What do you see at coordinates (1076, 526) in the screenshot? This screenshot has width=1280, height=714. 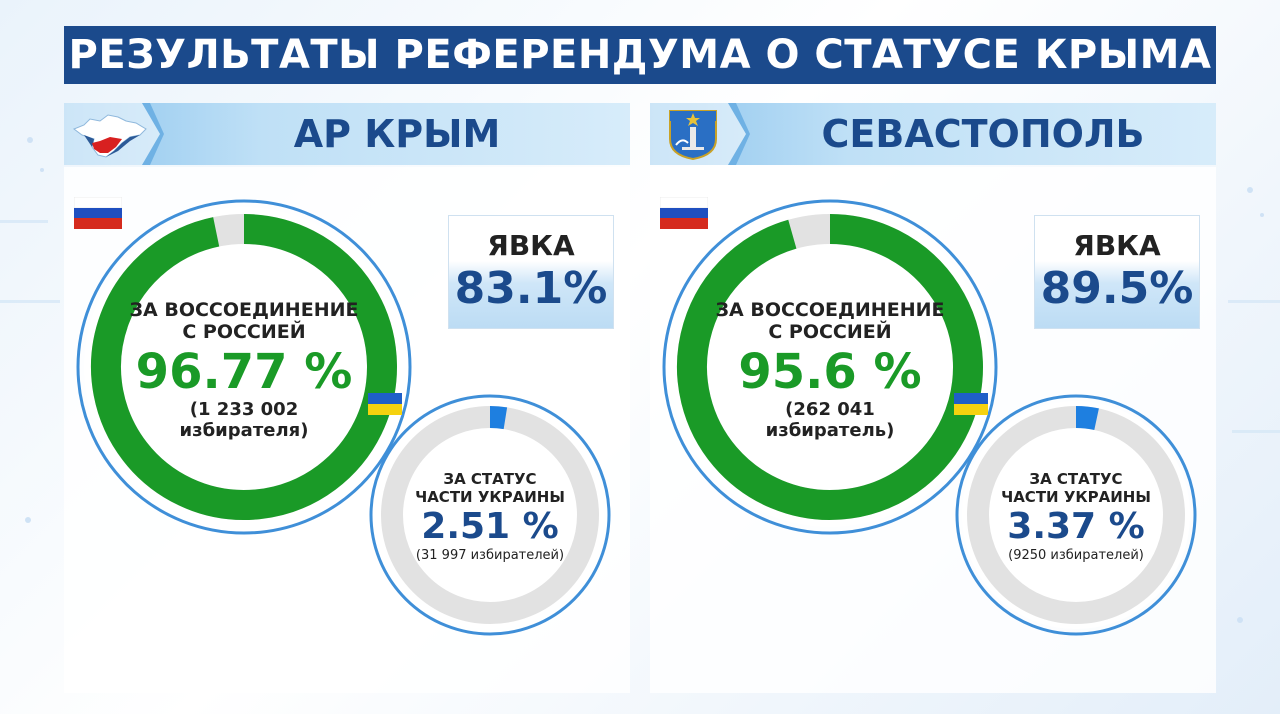 I see `ukraine-percent: 3.37 %` at bounding box center [1076, 526].